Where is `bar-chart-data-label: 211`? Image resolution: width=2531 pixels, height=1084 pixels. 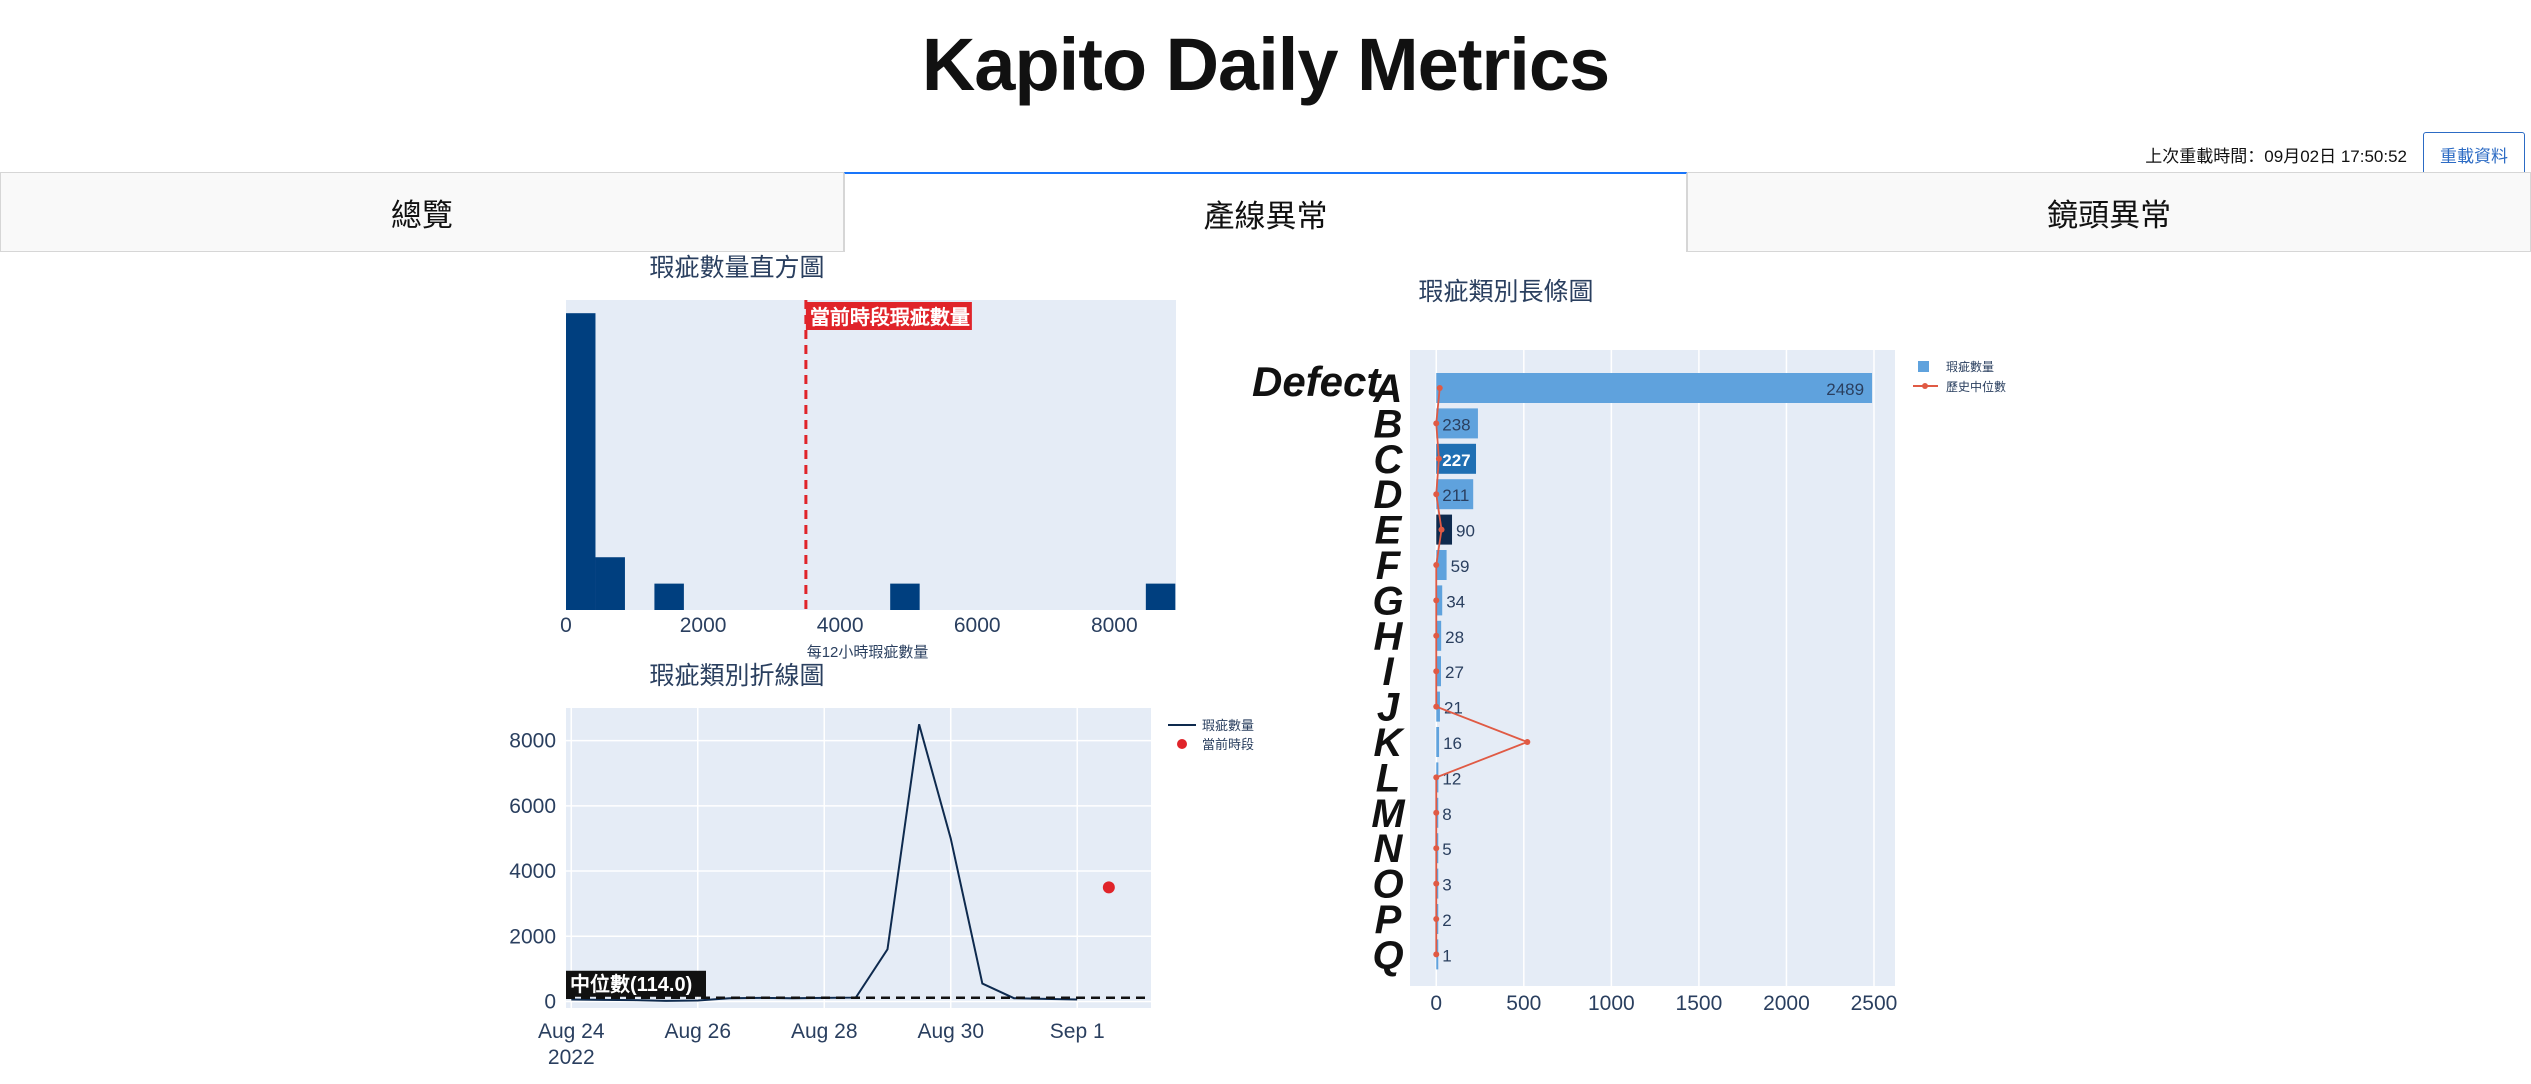
bar-chart-data-label: 211 is located at coordinates (1455, 495).